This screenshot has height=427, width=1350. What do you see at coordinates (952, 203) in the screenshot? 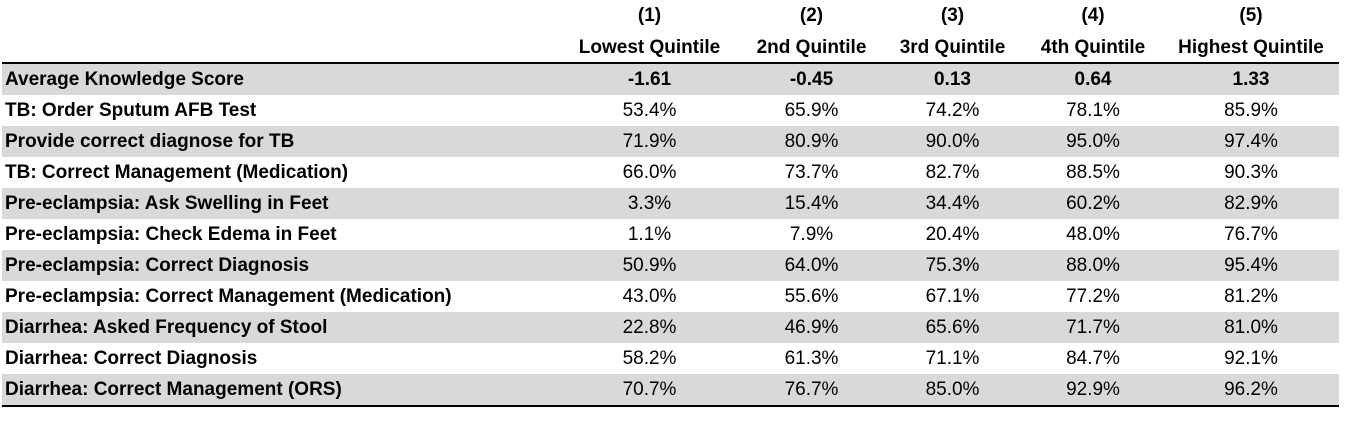
I see `table-cell: 34.4%` at bounding box center [952, 203].